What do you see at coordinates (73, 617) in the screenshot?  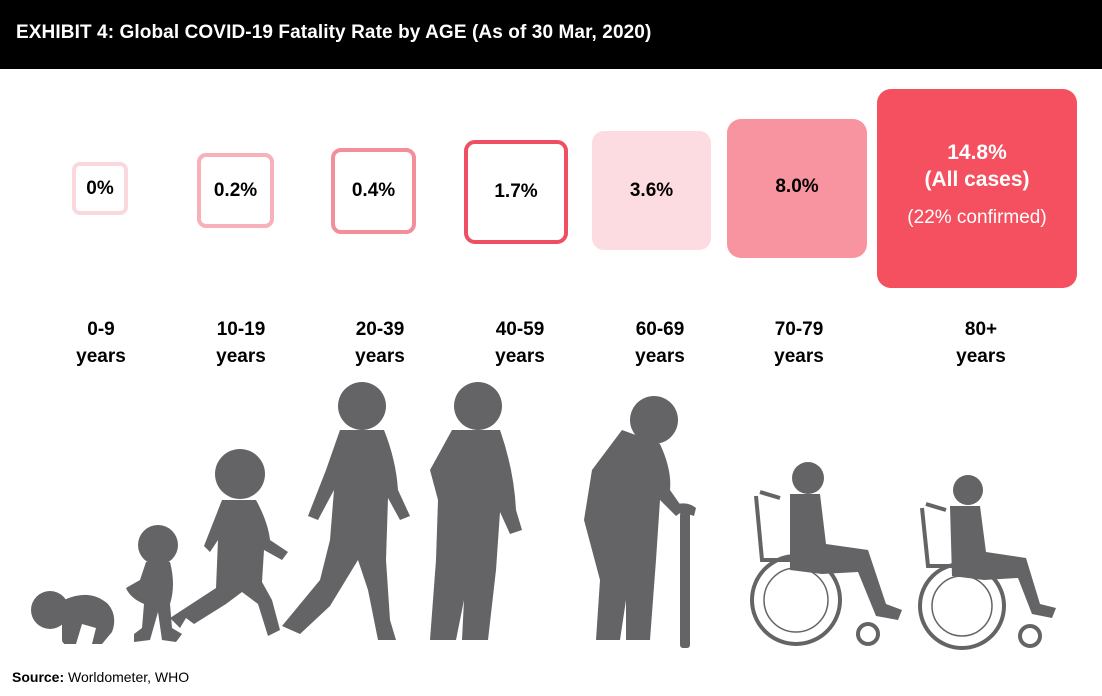 I see `crawling-baby-figure` at bounding box center [73, 617].